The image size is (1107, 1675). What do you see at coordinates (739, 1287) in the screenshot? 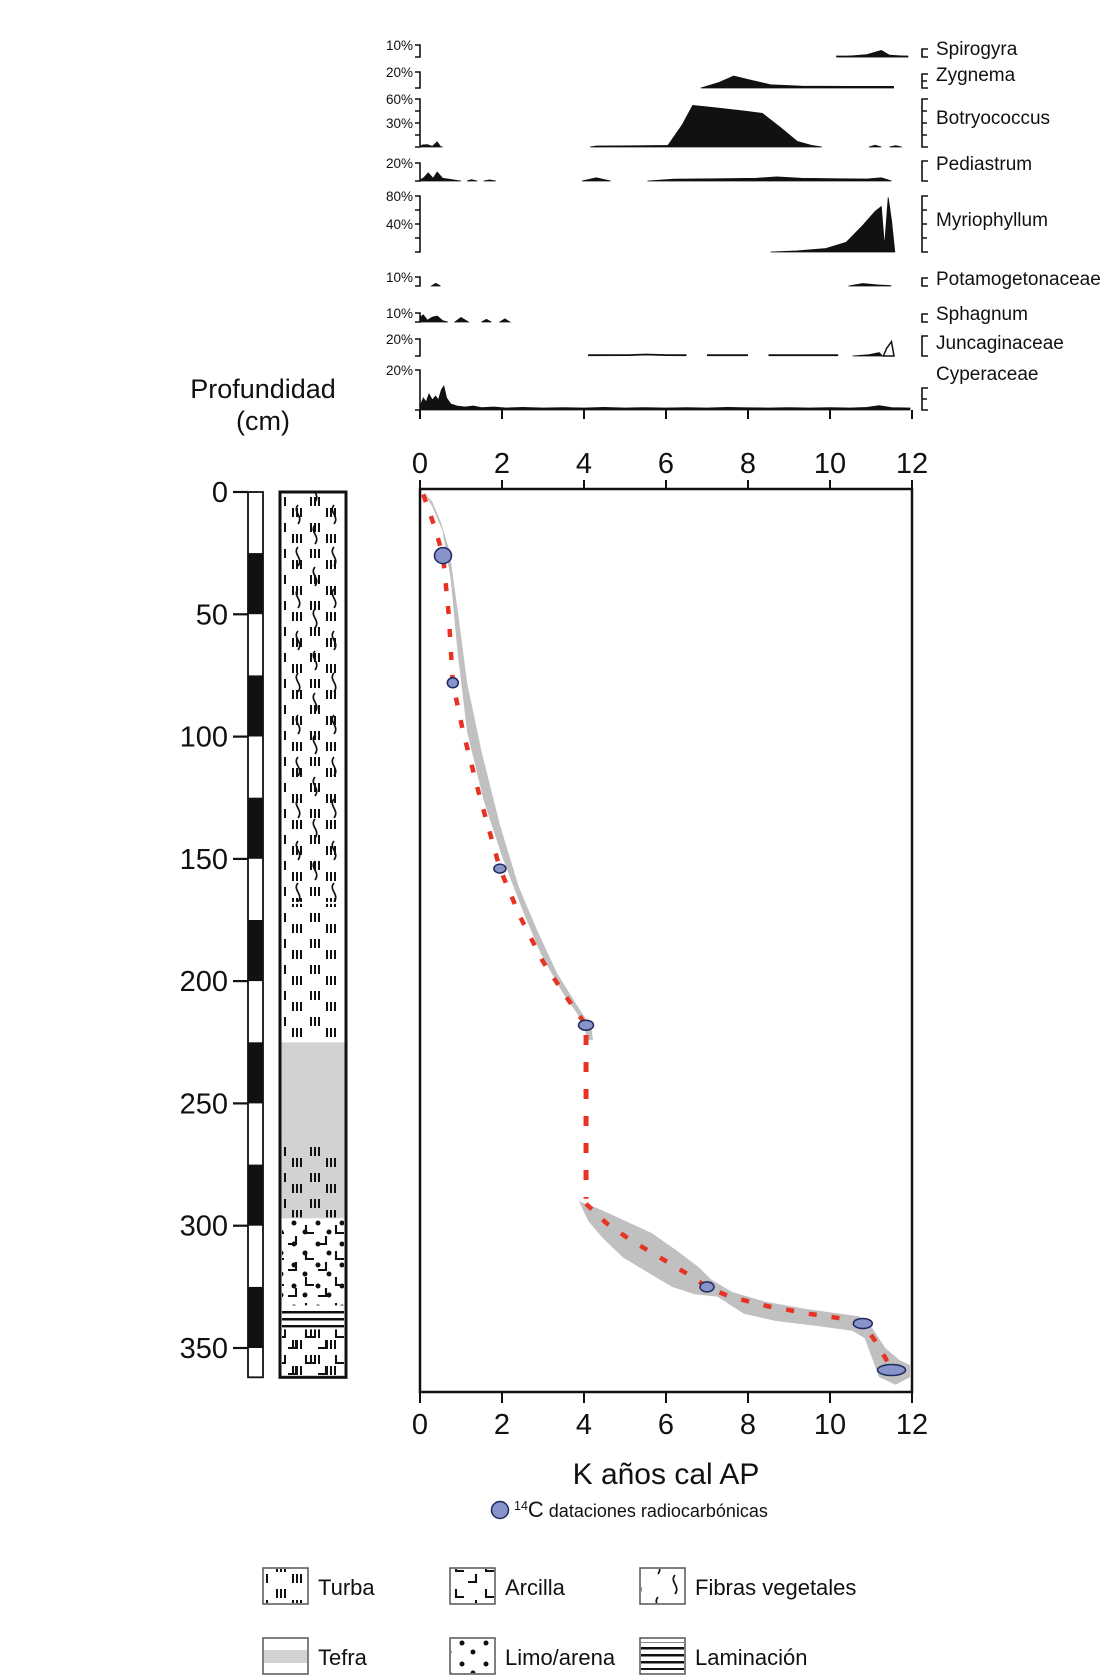
I see `model-dashed-line` at bounding box center [739, 1287].